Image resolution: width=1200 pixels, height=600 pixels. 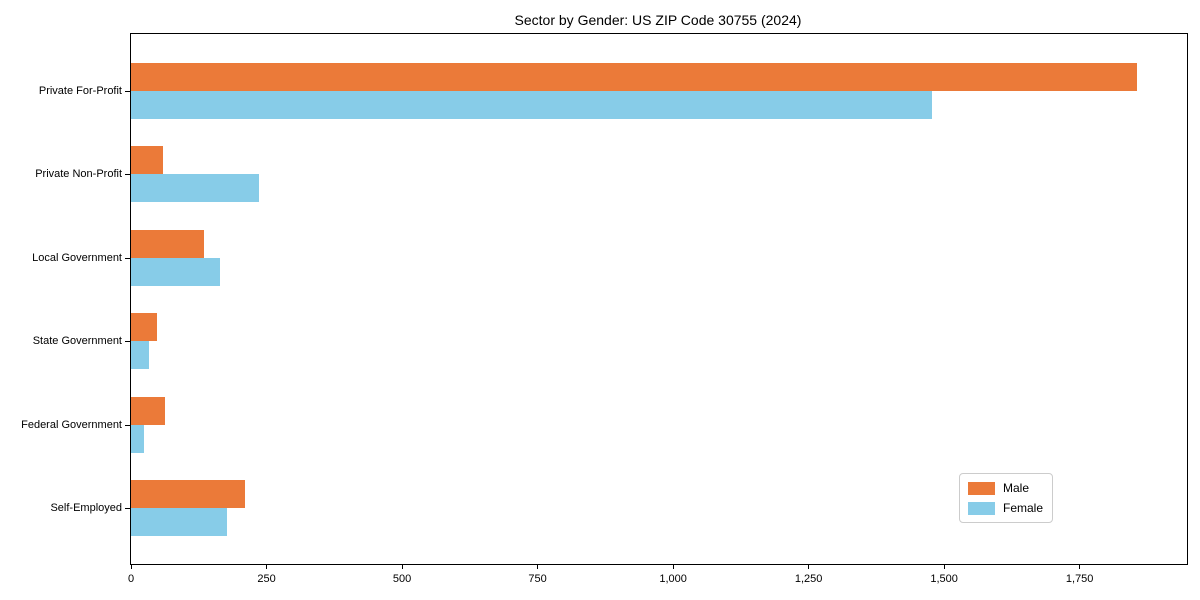 I want to click on legend-label-male: Male, so click(x=1016, y=488).